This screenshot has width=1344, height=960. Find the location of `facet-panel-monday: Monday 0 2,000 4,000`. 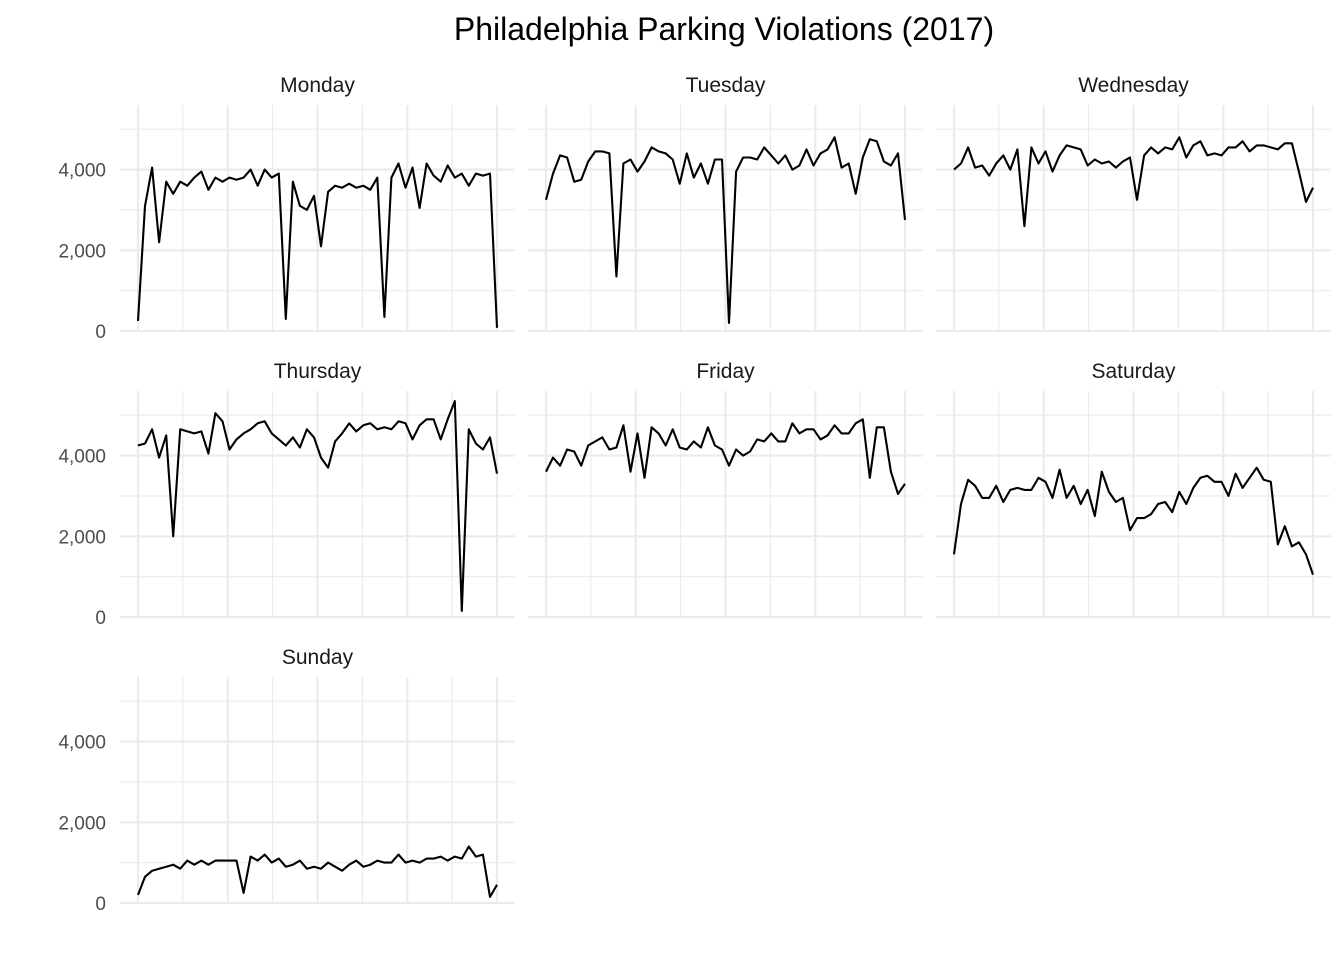

facet-panel-monday: Monday 0 2,000 4,000 is located at coordinates (286, 208).